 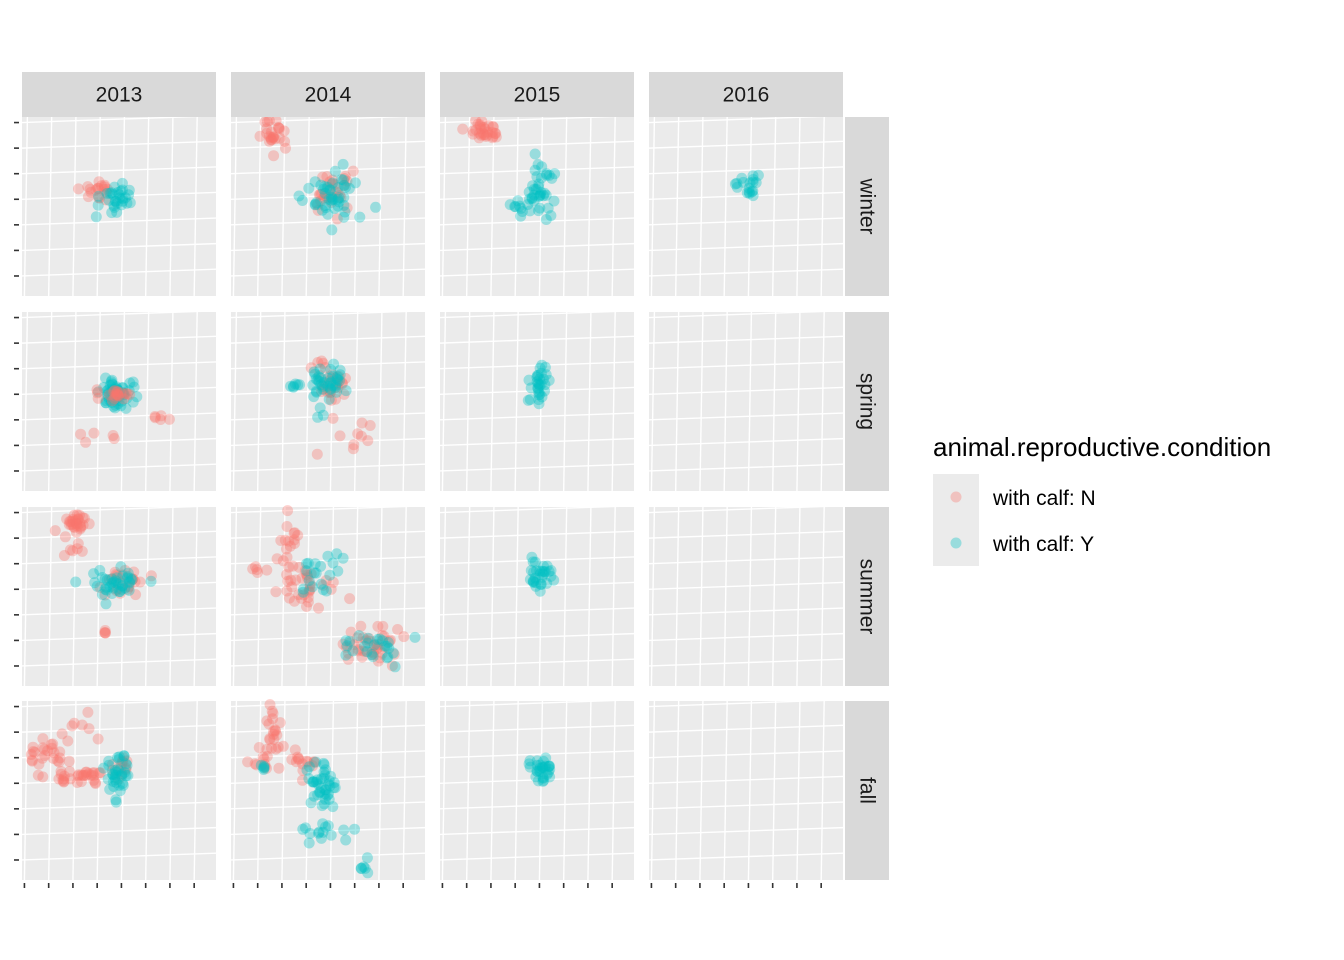 I want to click on point-cluster-2015-spring-Y, so click(x=538, y=384).